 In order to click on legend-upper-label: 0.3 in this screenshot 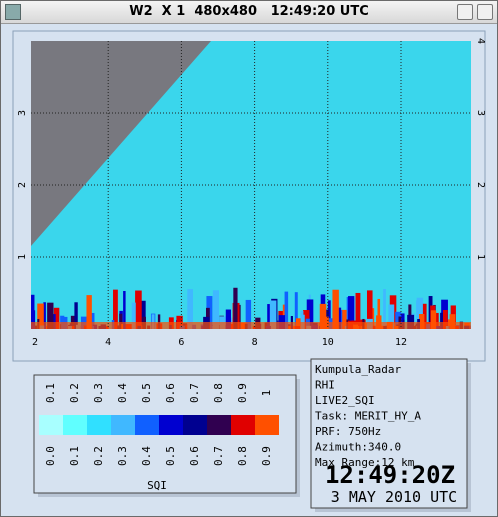, I will do `click(98, 393)`.